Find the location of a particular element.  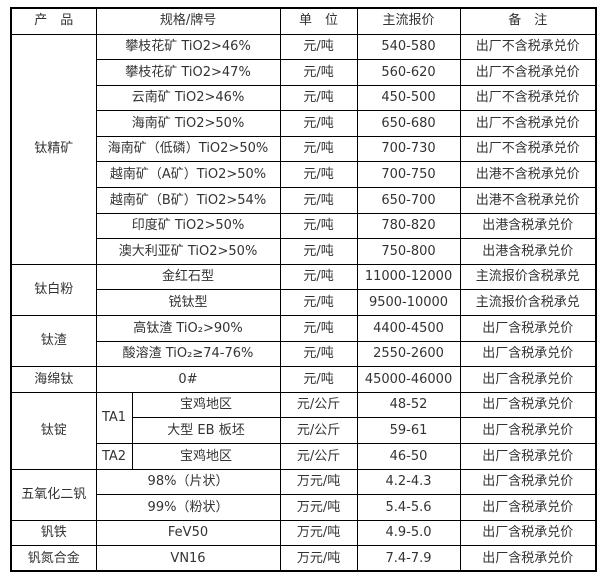

table-row: 钛白粉 金红石型 元/吨 11000-12000 主流报价含税承兑 is located at coordinates (303, 290).